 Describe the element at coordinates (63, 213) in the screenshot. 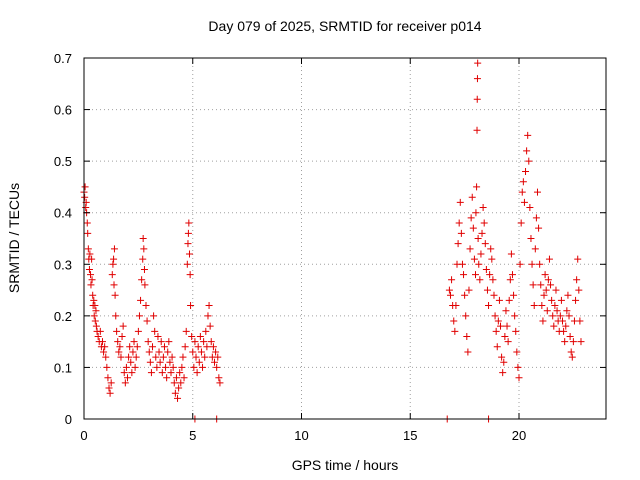

I see `y-tick-label: 0.4` at that location.